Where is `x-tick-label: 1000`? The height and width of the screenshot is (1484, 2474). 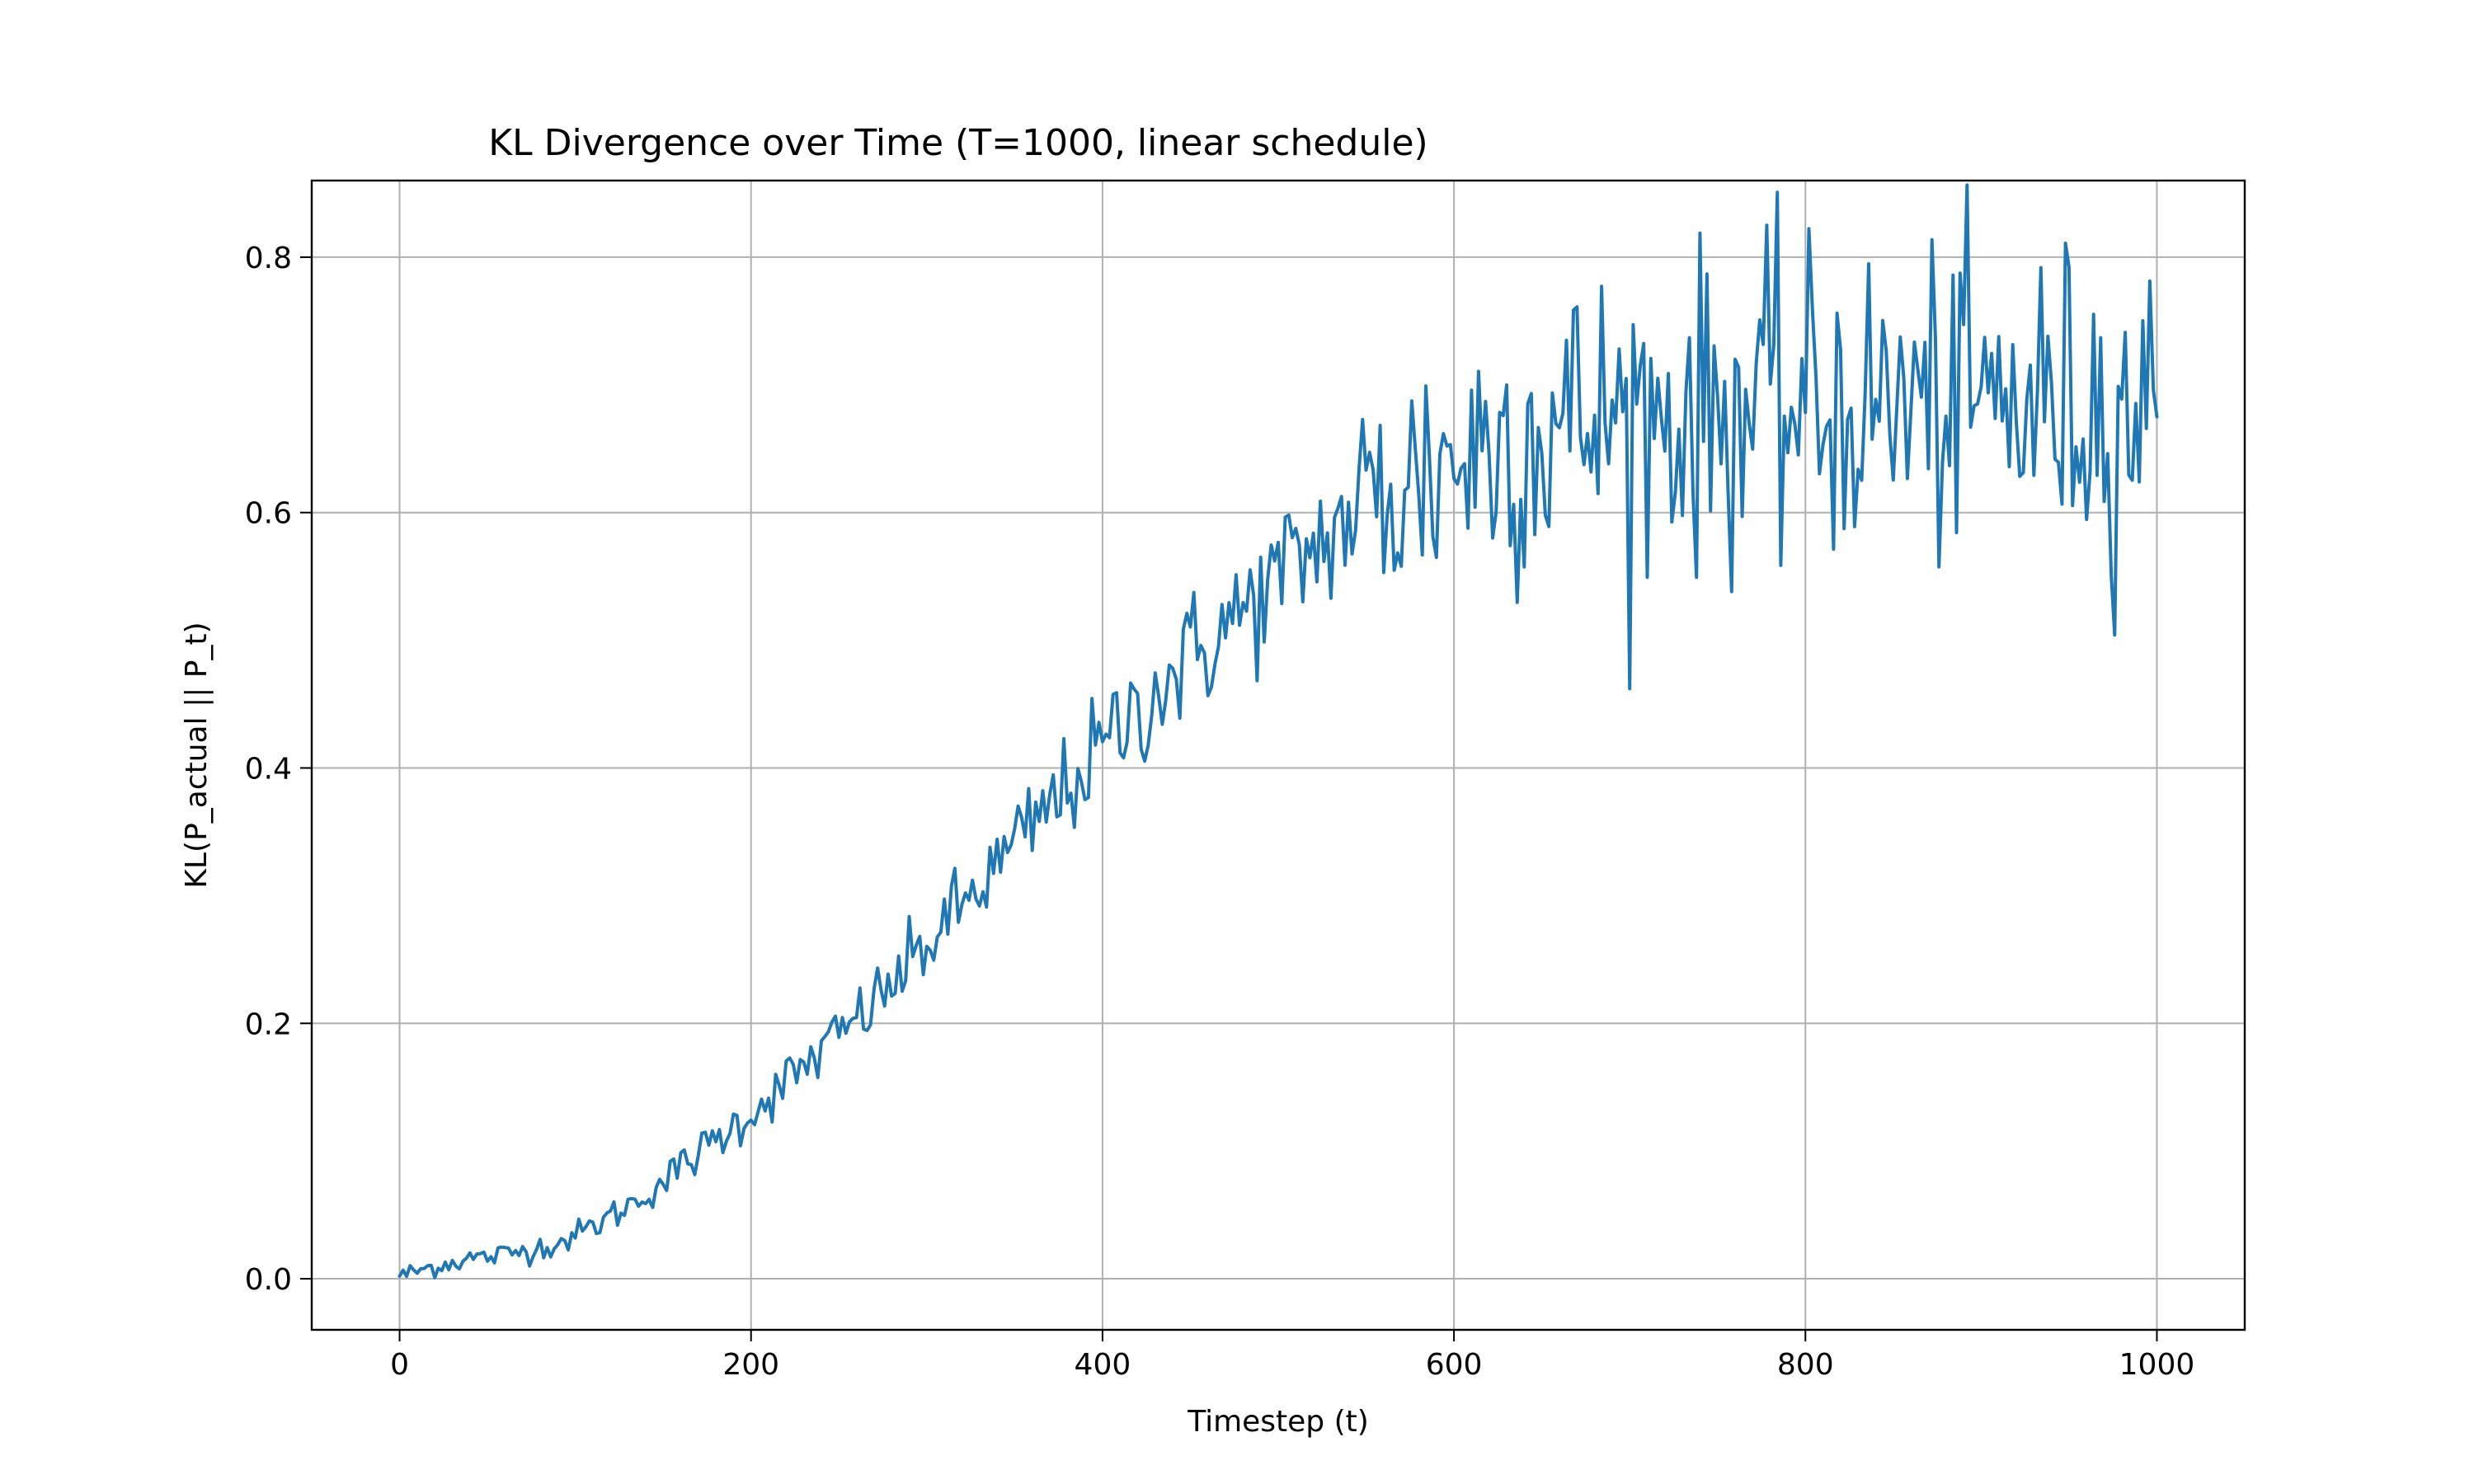 x-tick-label: 1000 is located at coordinates (2157, 1365).